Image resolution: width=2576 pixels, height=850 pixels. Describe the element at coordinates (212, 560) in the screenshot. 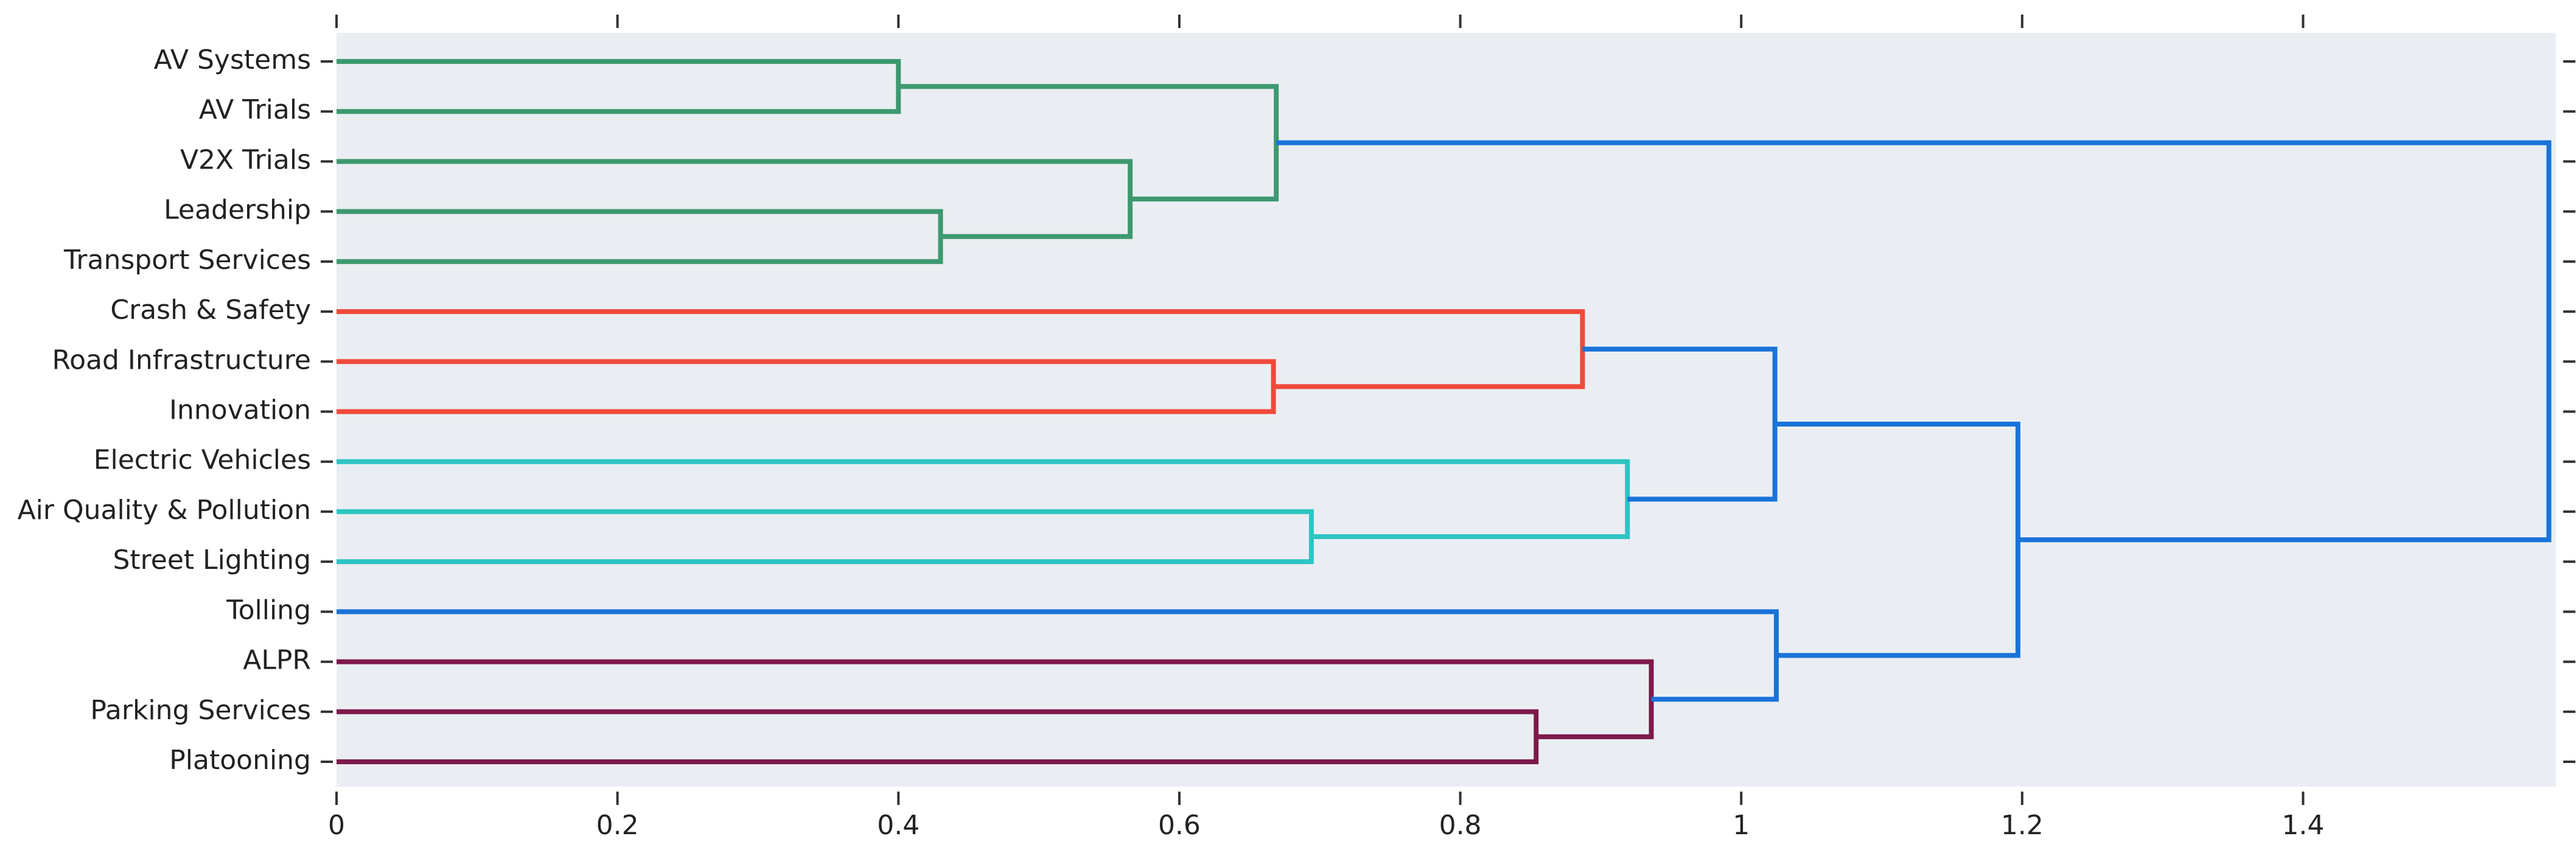

I see `leaf-label: Street Lighting` at that location.